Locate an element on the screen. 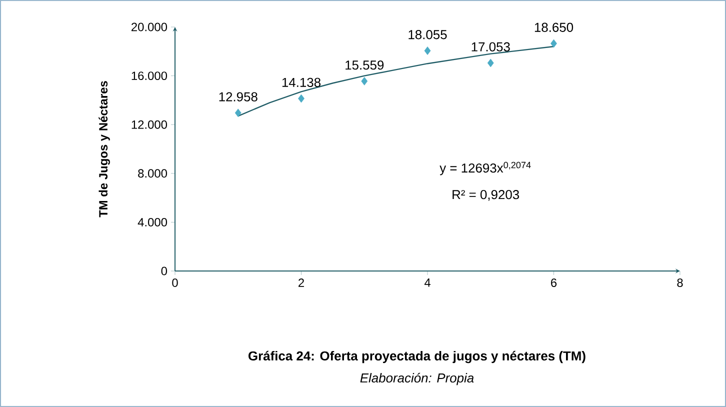 This screenshot has height=407, width=726. x-tick-label: 4 is located at coordinates (427, 282).